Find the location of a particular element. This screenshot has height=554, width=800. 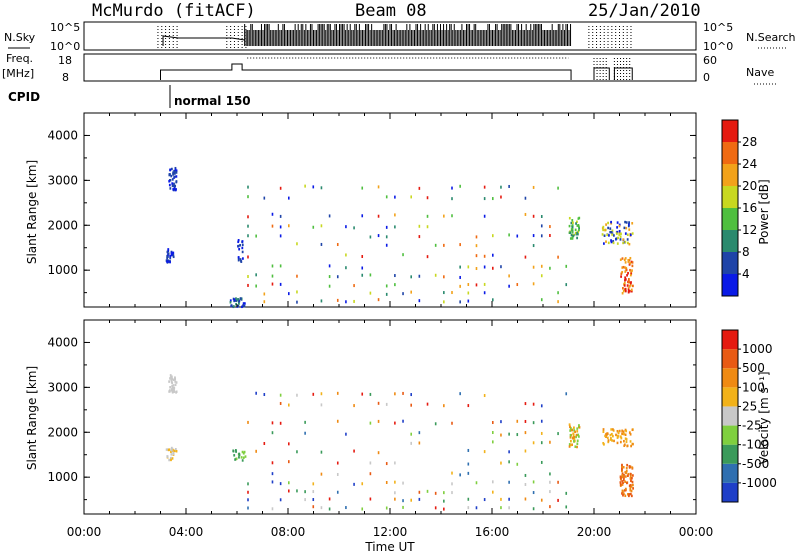

cpid-row: CPID normal 150 is located at coordinates (129, 96).